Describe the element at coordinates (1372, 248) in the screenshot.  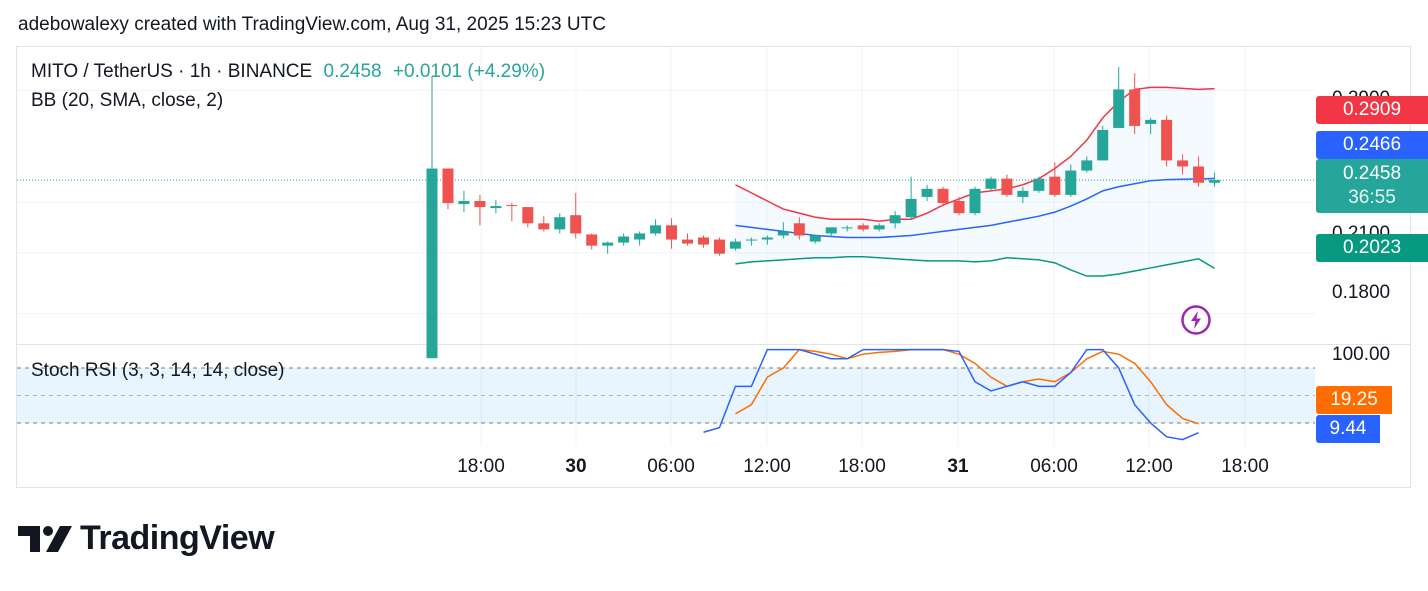
I see `bb-lower-tag: 0.2023` at that location.